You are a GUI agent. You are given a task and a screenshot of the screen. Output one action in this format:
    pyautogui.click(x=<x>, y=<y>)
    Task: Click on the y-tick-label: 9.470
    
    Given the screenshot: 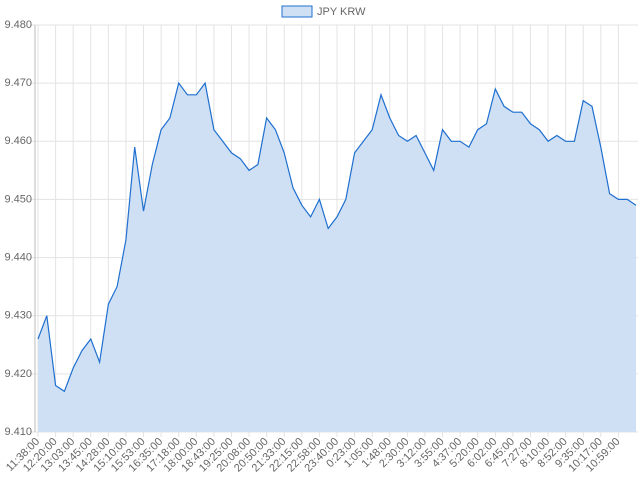 What is the action you would take?
    pyautogui.click(x=18, y=83)
    